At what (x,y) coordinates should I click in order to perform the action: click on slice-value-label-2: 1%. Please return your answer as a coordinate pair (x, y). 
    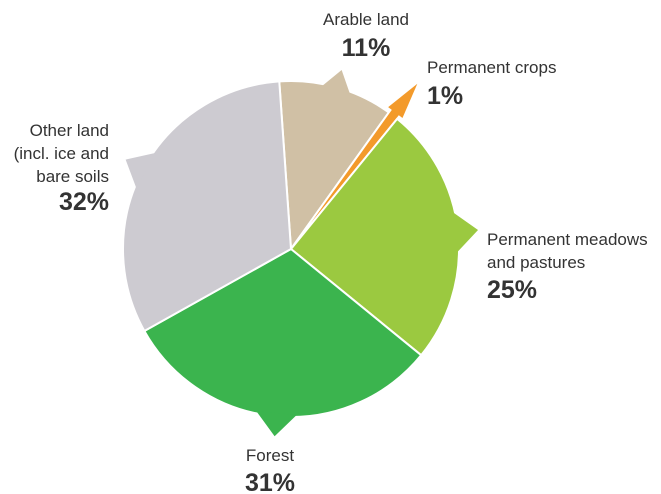
    Looking at the image, I should click on (445, 96).